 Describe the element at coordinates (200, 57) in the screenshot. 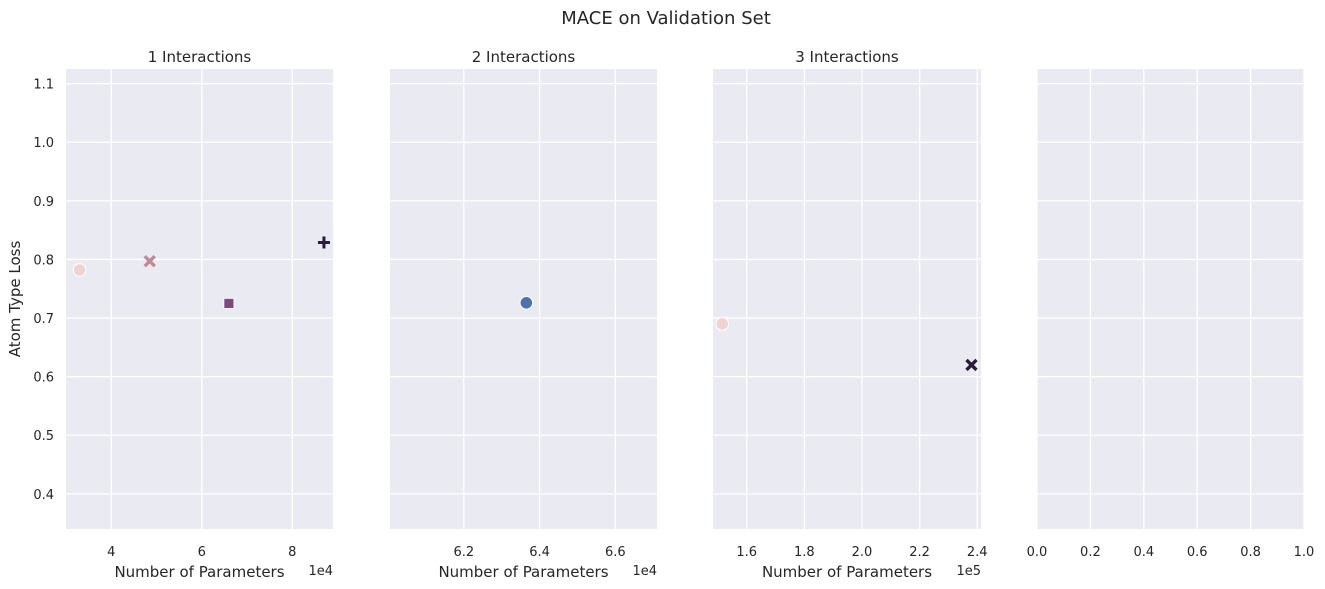

I see `subplot-title: 1 Interactions` at that location.